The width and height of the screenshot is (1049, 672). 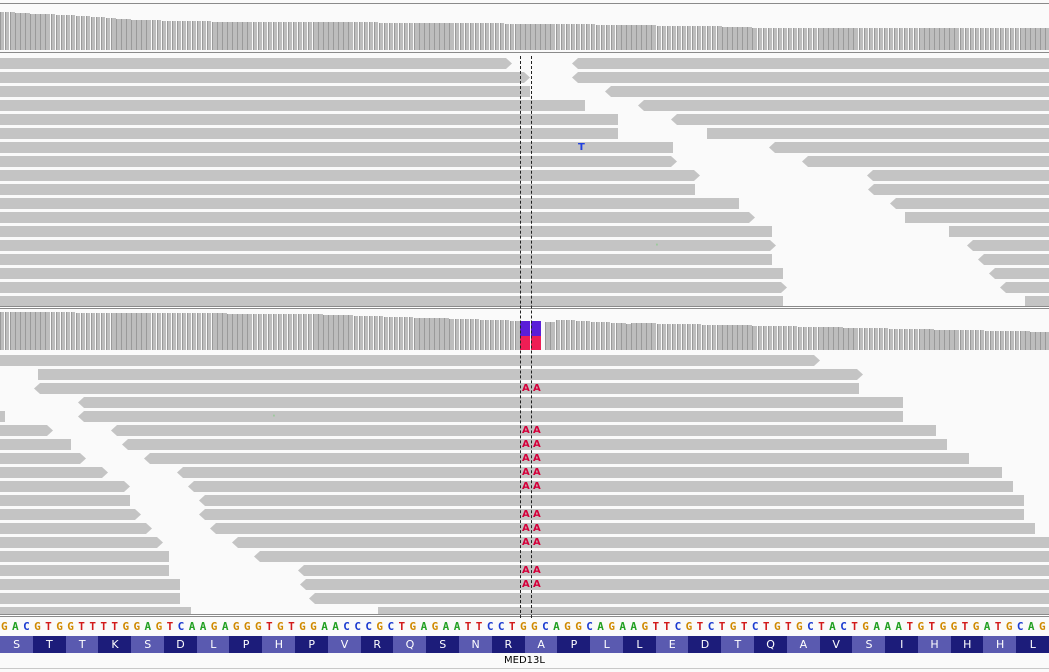 I want to click on panel-divider, so click(x=524, y=307).